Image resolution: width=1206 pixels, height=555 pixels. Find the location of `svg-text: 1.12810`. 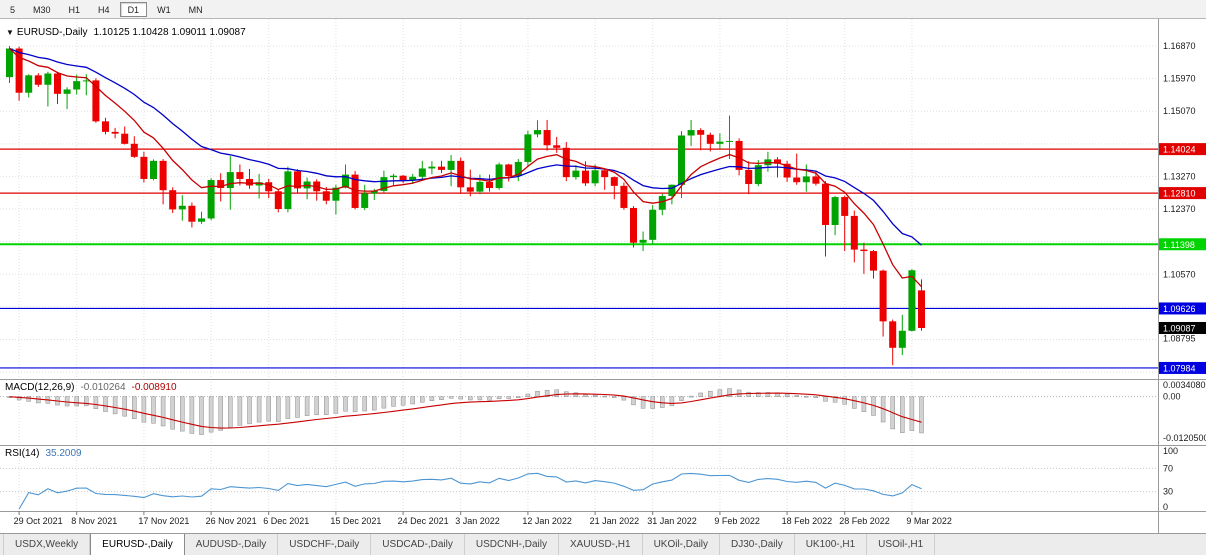

svg-text: 1.12810 is located at coordinates (1179, 194).